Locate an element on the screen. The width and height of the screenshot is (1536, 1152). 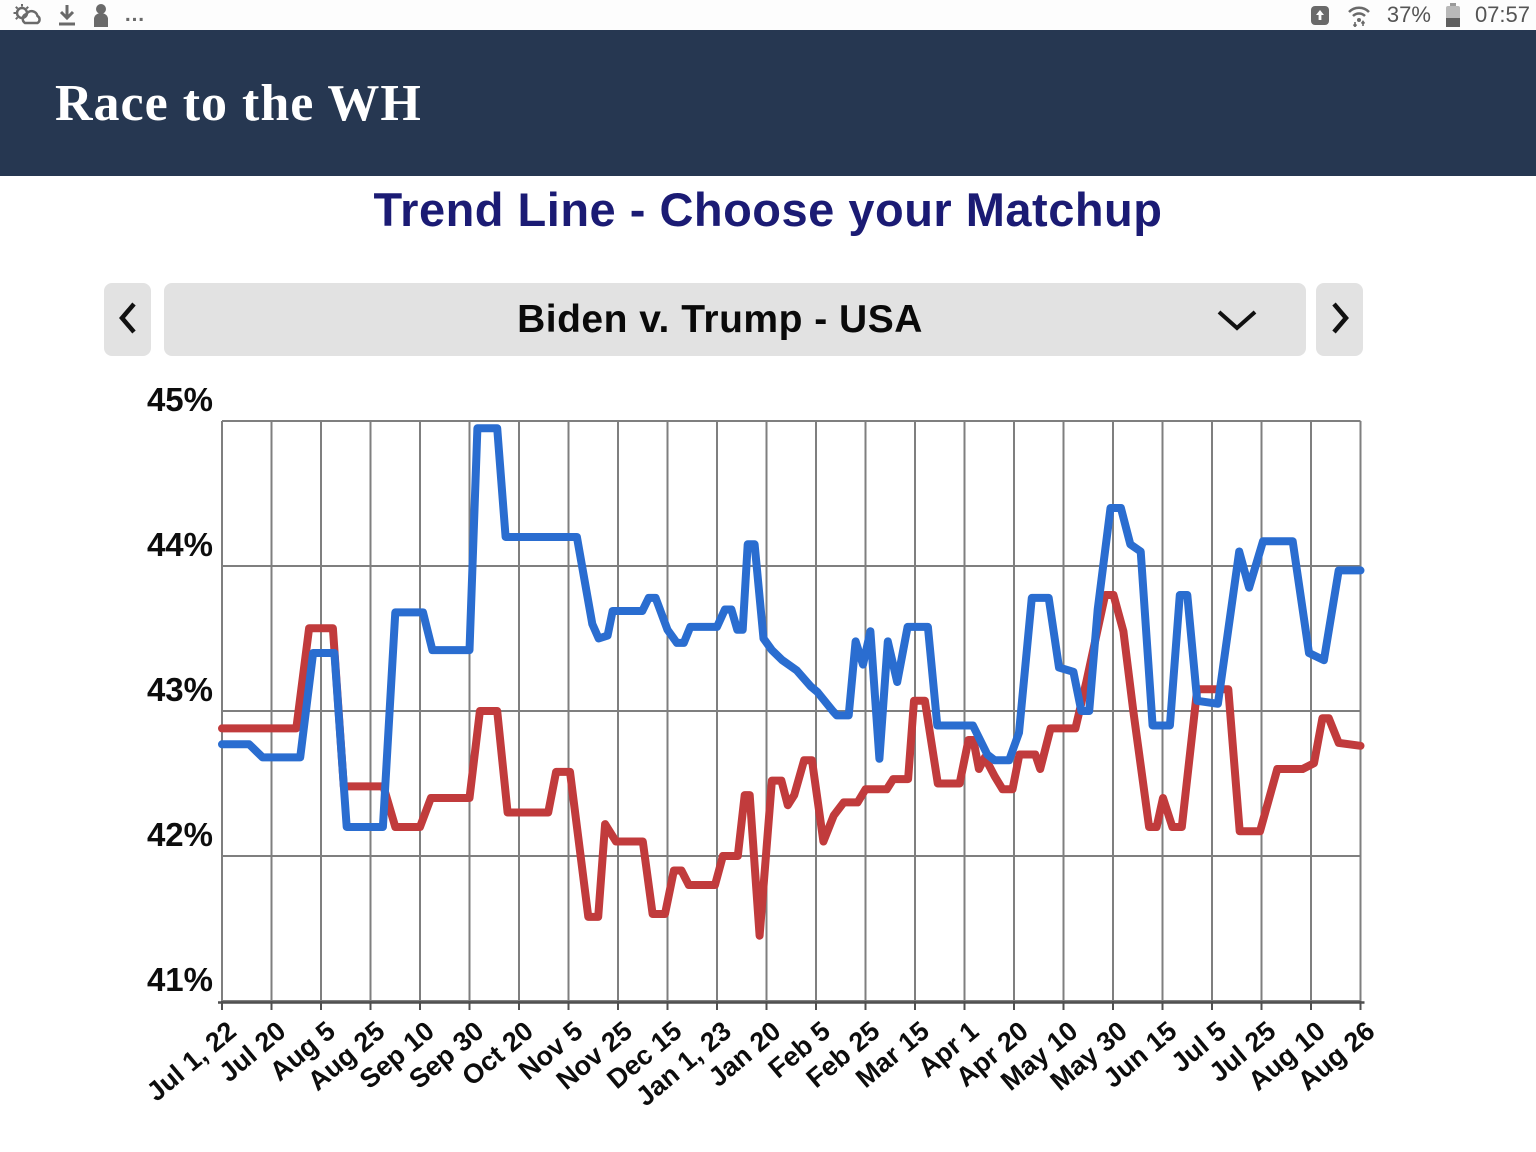
next-matchup-button is located at coordinates (1339, 319).